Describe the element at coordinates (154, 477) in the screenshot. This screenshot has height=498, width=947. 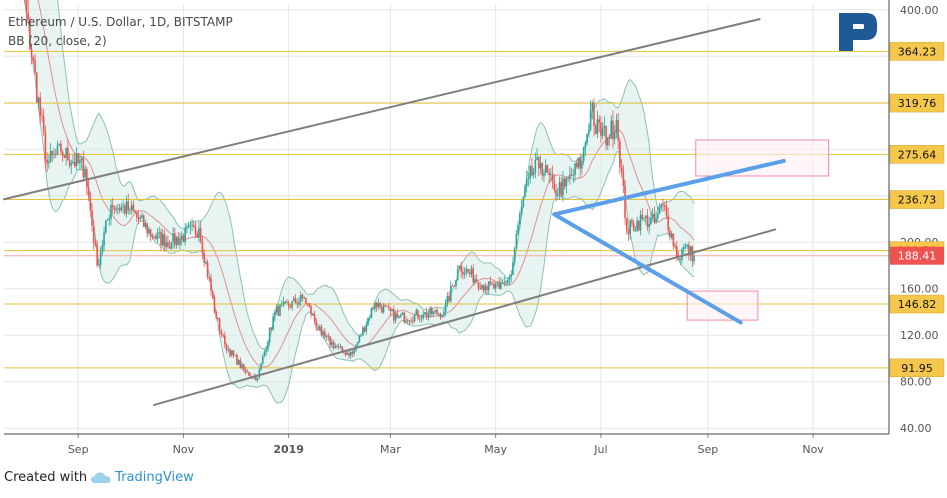
I see `tradingview-link: TradingView` at that location.